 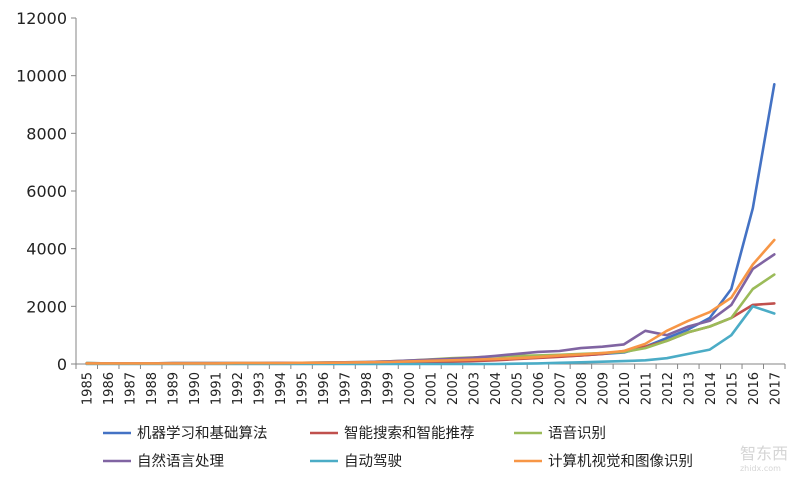 I want to click on x-tick-label: 2012, so click(x=668, y=388).